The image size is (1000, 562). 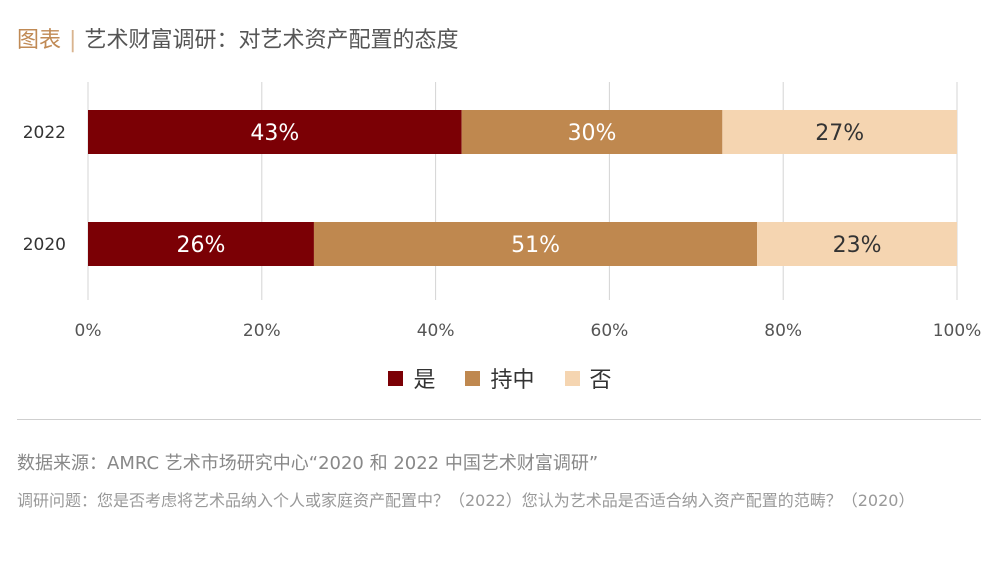 I want to click on footer-divider, so click(x=499, y=419).